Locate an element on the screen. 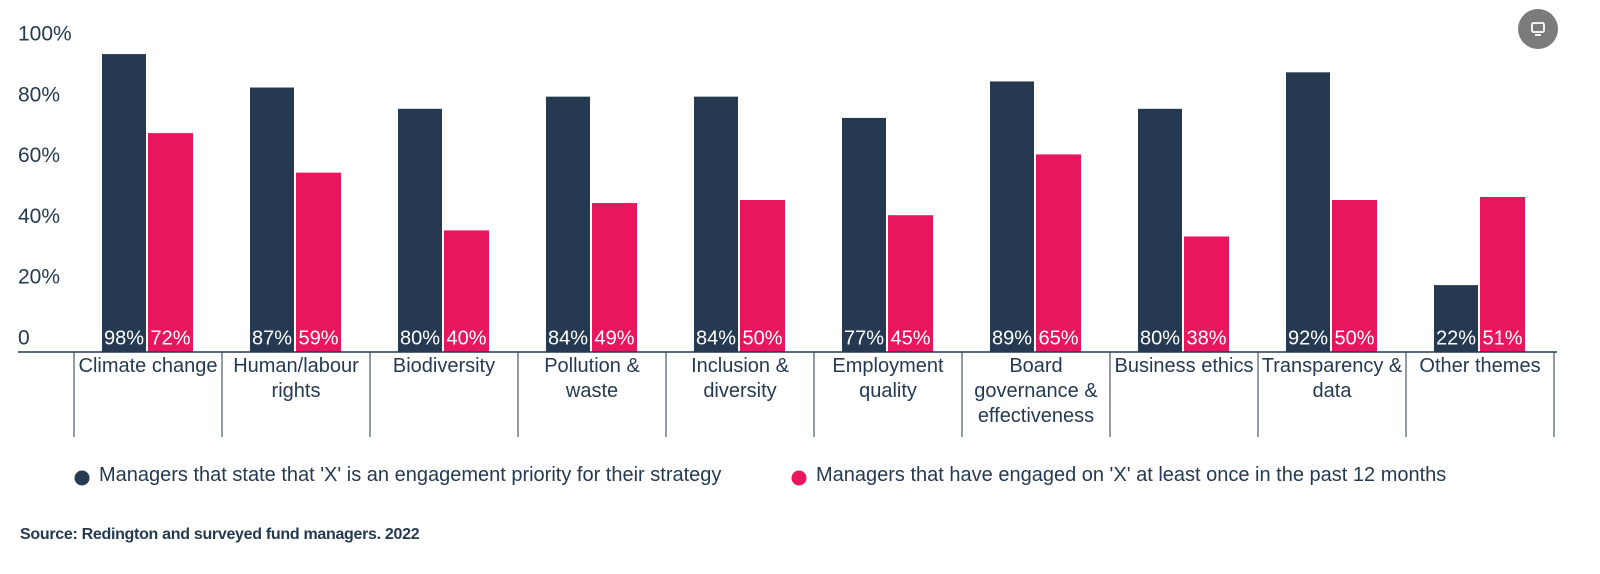 Image resolution: width=1600 pixels, height=574 pixels. present-button is located at coordinates (1538, 29).